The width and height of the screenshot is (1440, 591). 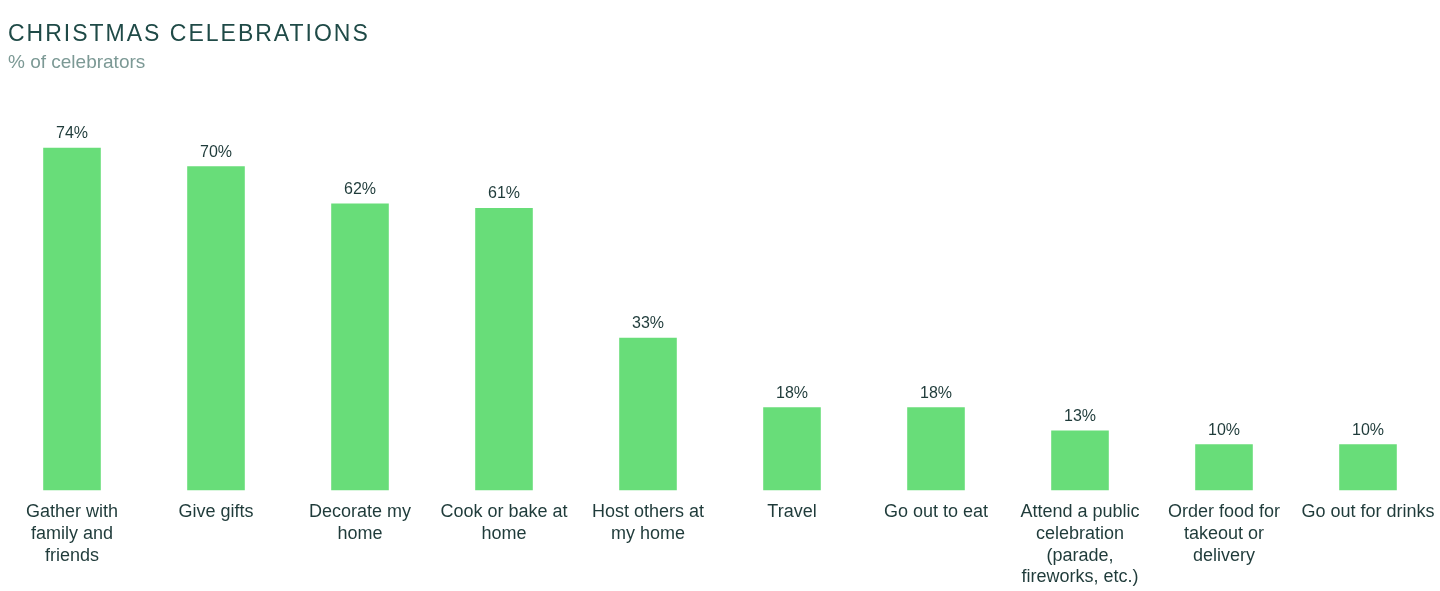 What do you see at coordinates (1080, 544) in the screenshot?
I see `x-tick-label: Attend a public celebration (parade, fireworks, etc.)` at bounding box center [1080, 544].